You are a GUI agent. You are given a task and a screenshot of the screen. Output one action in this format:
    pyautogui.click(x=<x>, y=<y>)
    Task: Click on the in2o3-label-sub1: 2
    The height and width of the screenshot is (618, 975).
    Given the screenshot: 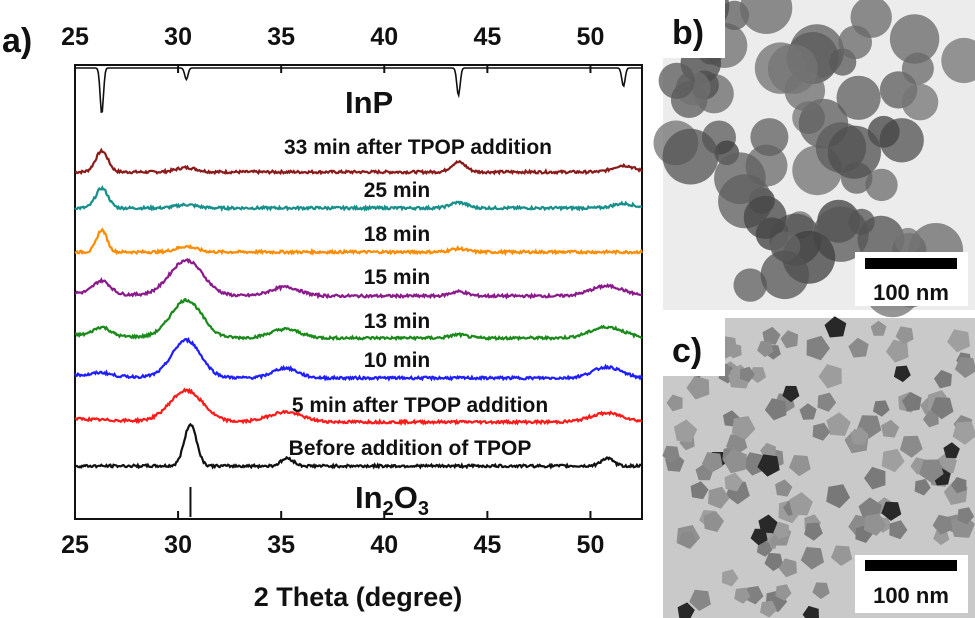 What is the action you would take?
    pyautogui.click(x=388, y=509)
    